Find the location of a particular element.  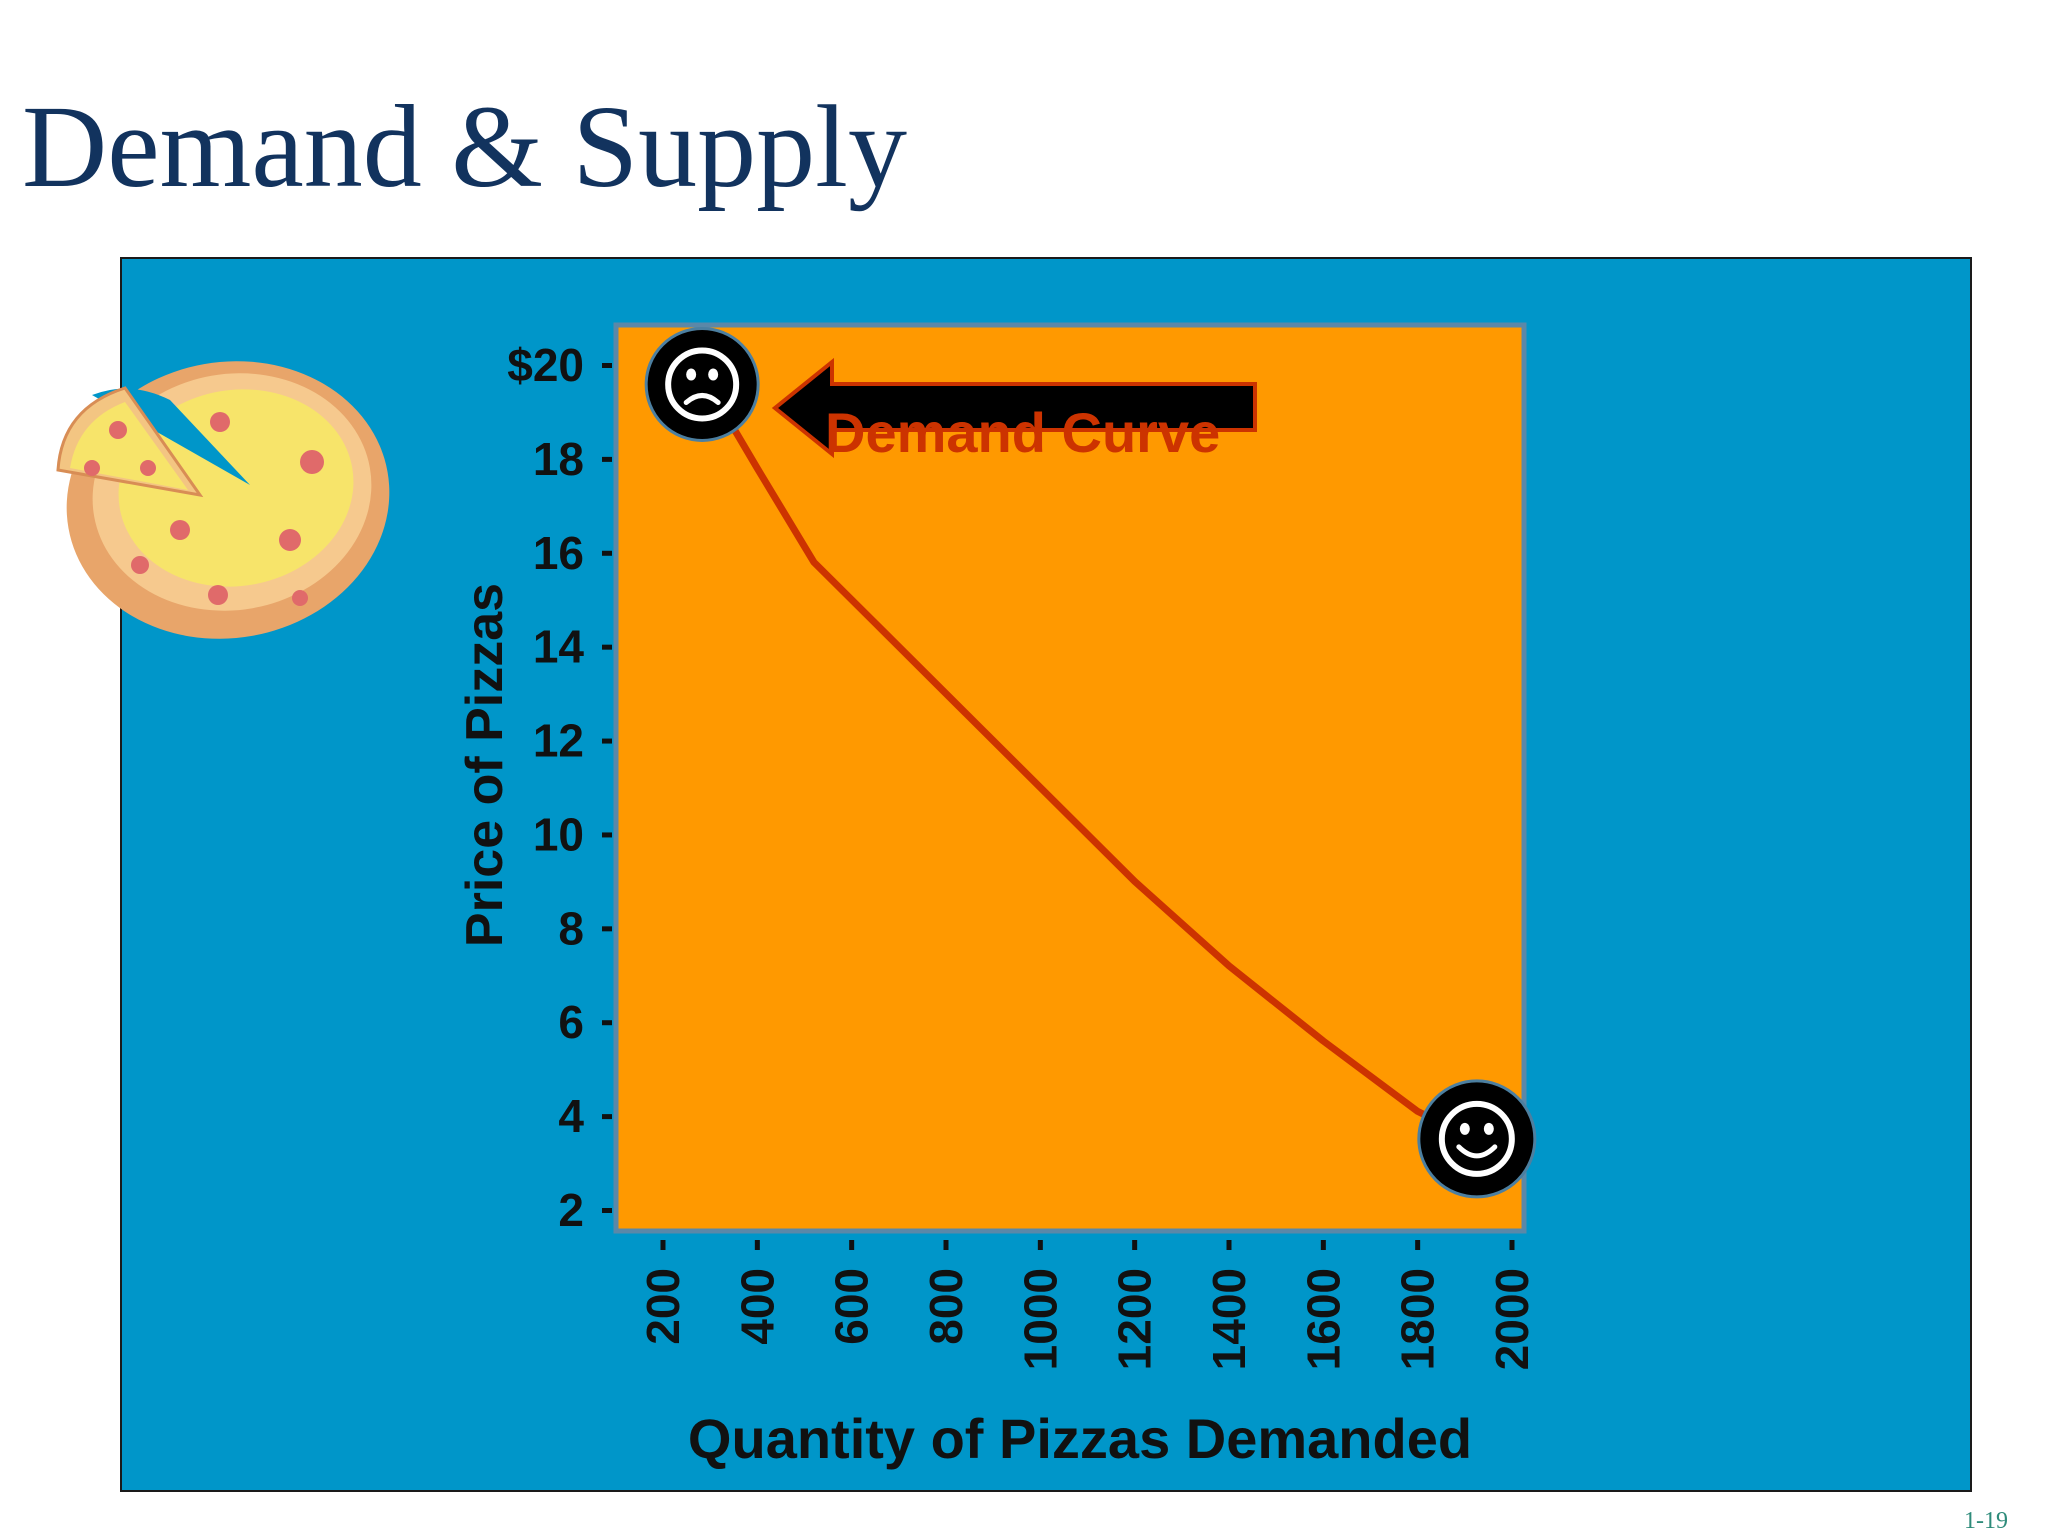

x-tick-label: 400 is located at coordinates (757, 1306).